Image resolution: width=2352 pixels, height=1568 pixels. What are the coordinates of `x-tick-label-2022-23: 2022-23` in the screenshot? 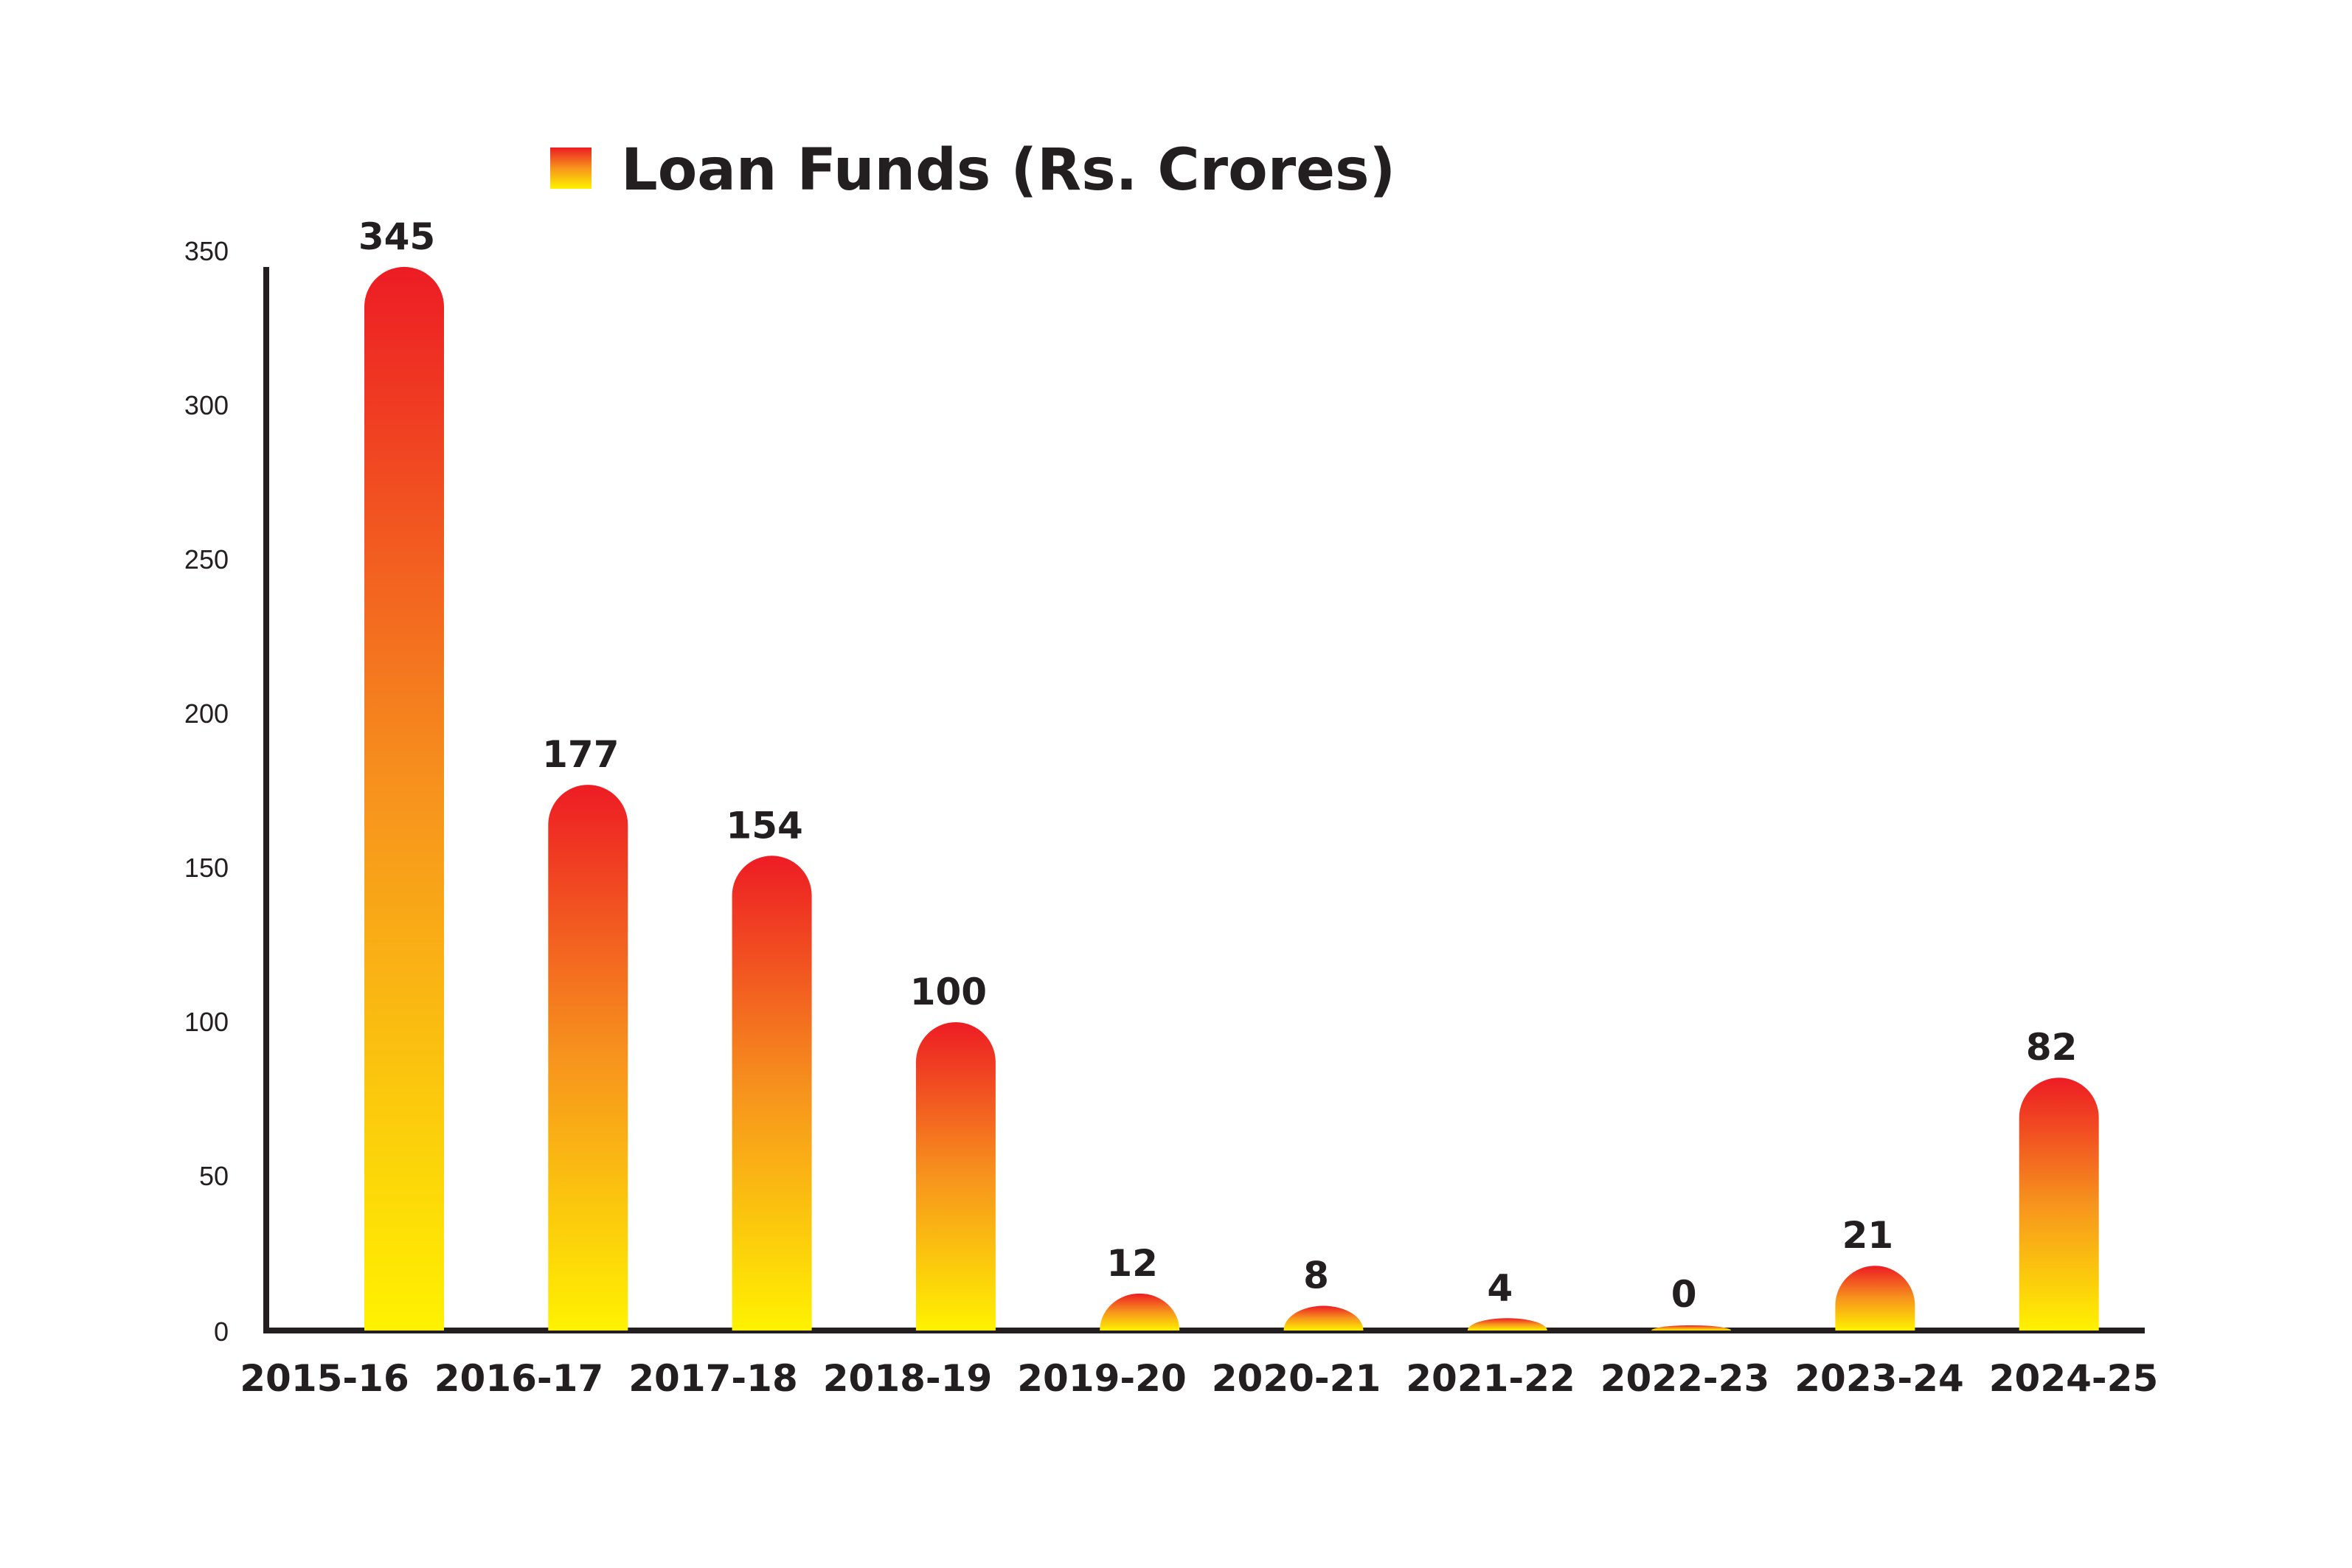 It's located at (1685, 1378).